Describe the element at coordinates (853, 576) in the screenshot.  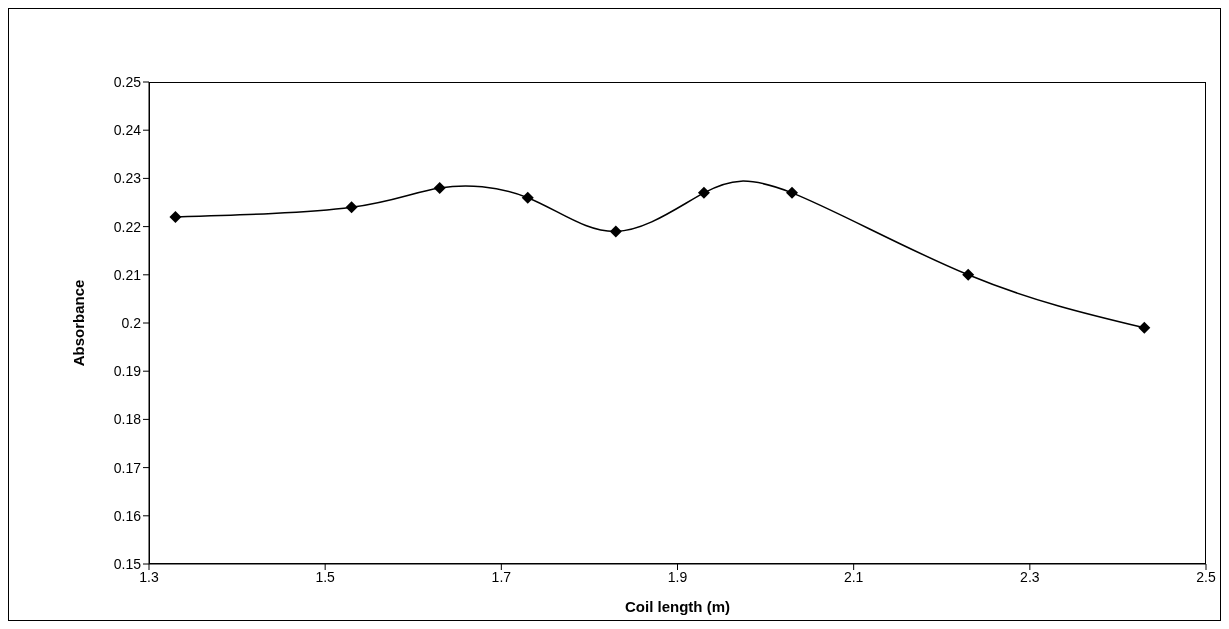
I see `x-tick-label: 2.1` at that location.